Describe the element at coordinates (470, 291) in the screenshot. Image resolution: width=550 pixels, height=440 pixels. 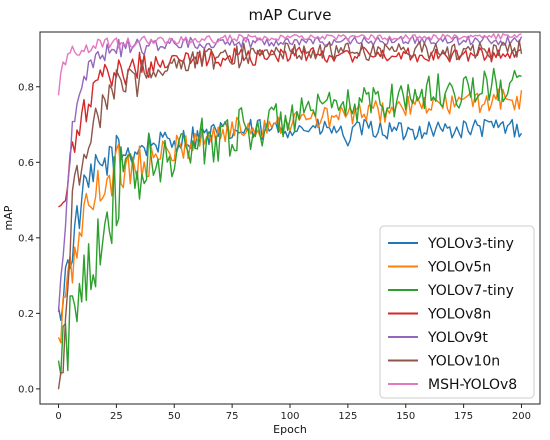
I see `legend-label: YOLOv7-tiny` at that location.